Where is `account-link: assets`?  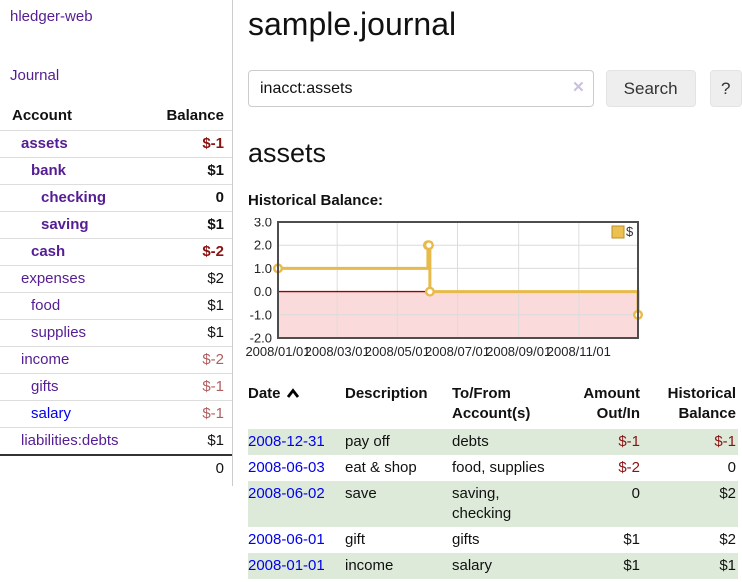 account-link: assets is located at coordinates (44, 143).